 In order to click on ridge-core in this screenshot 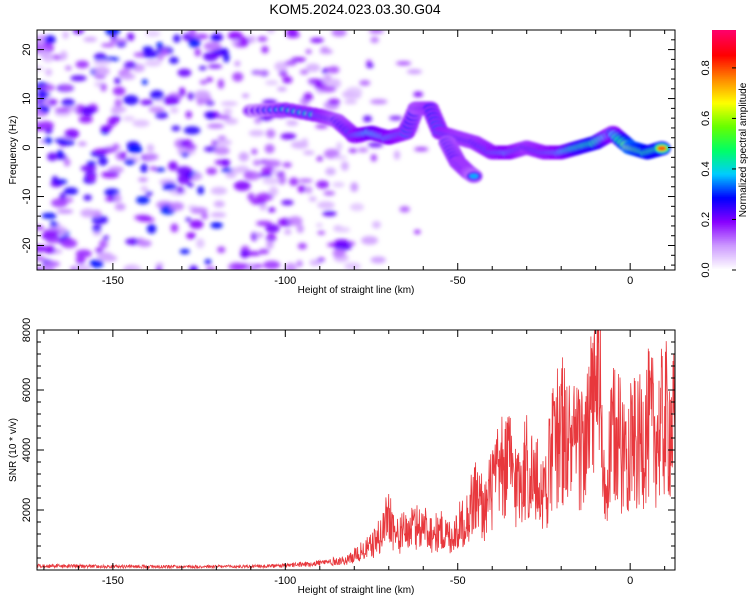, I will do `click(662, 148)`.